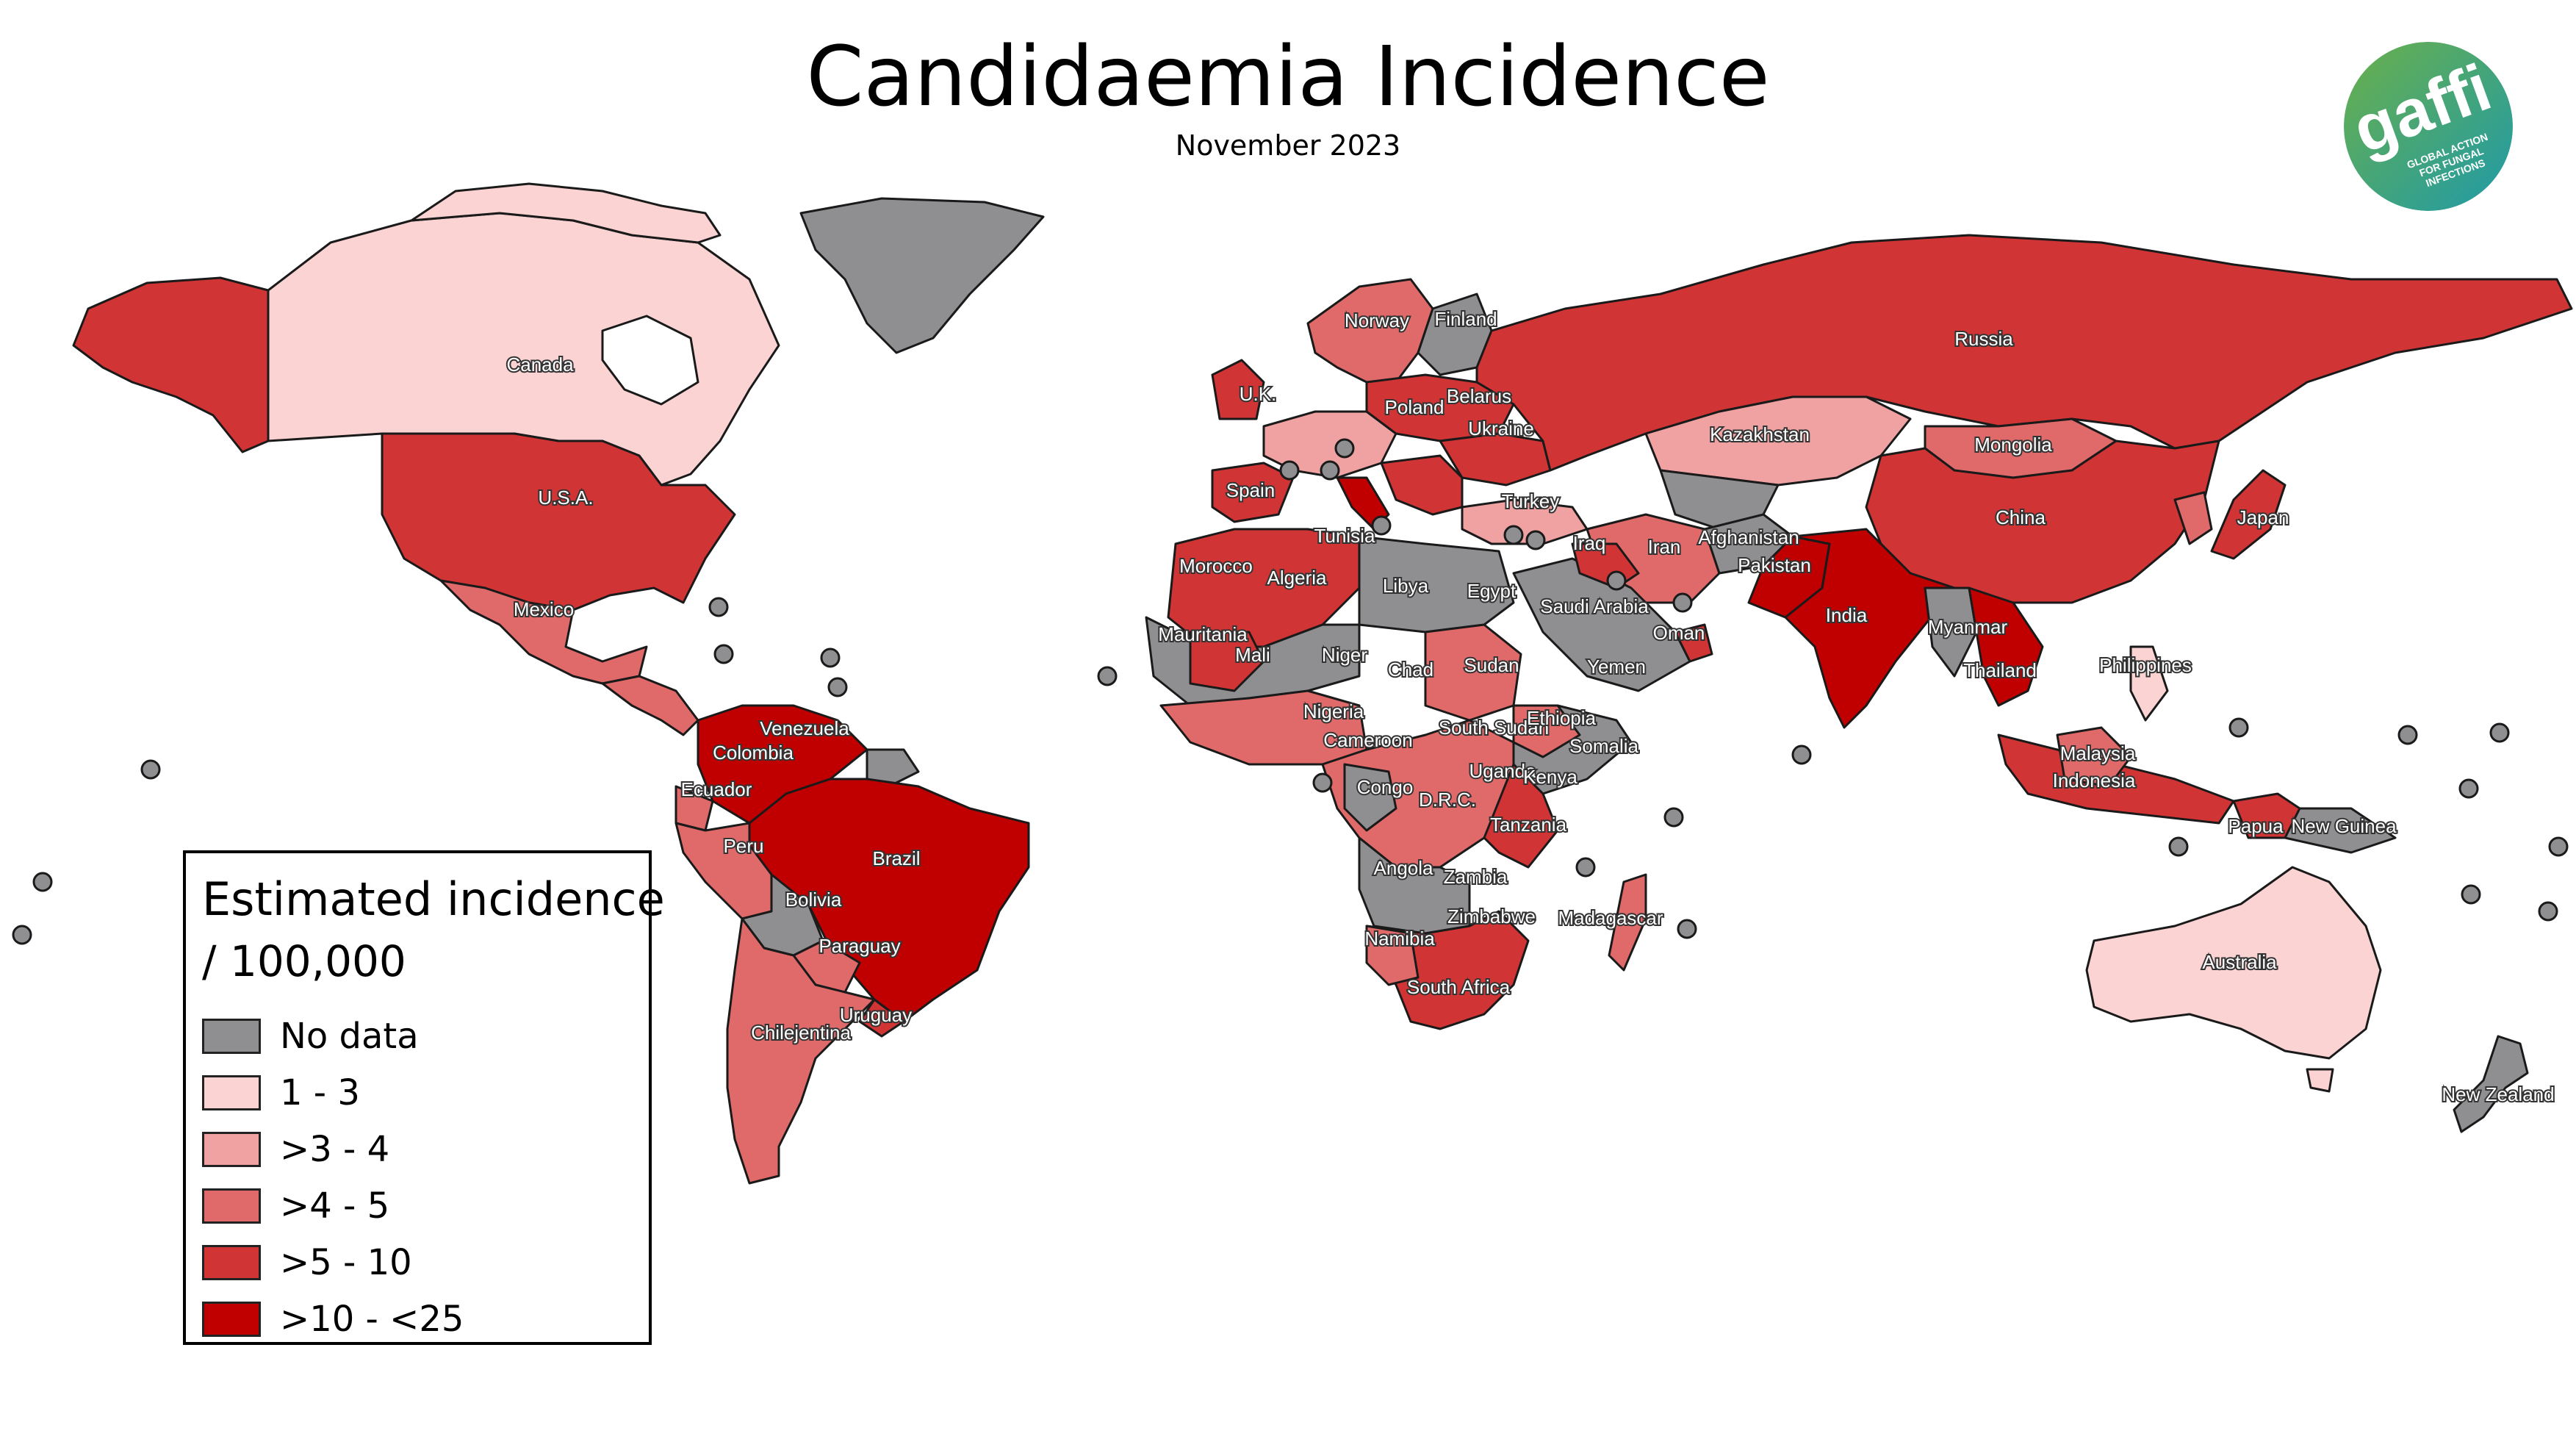  I want to click on country-label: New Guinea, so click(2344, 826).